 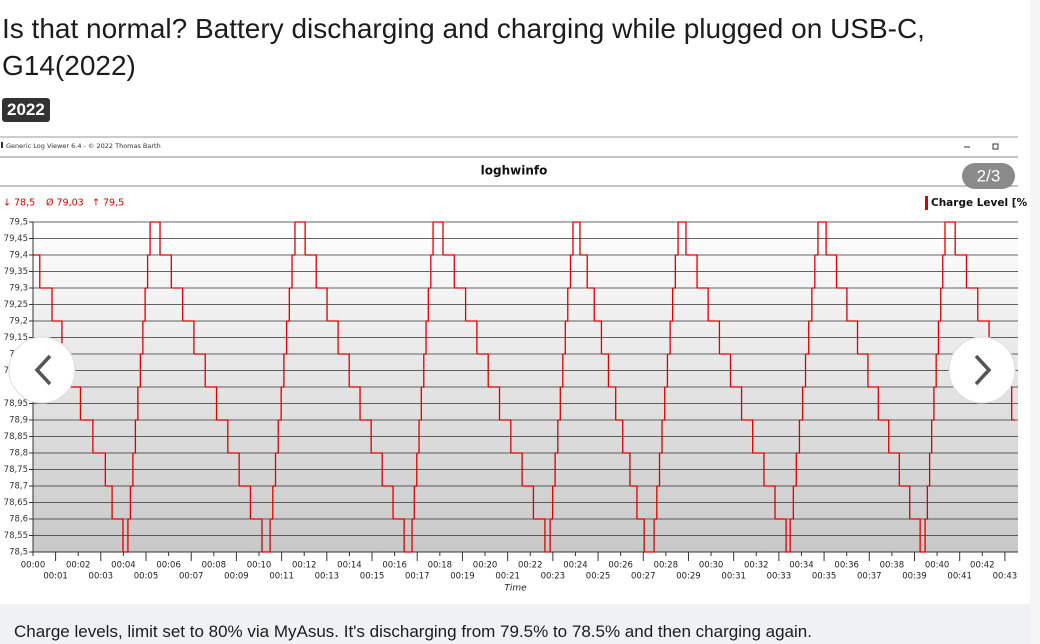 What do you see at coordinates (733, 577) in the screenshot?
I see `x-tick-label: 00:31` at bounding box center [733, 577].